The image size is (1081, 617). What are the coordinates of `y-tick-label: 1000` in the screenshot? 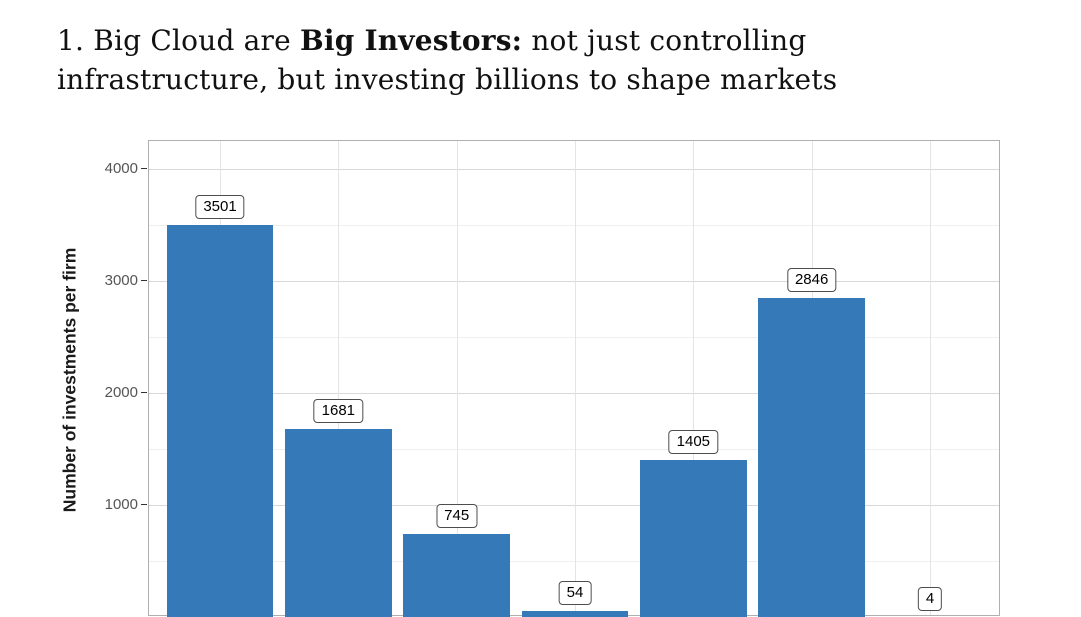 It's located at (112, 504).